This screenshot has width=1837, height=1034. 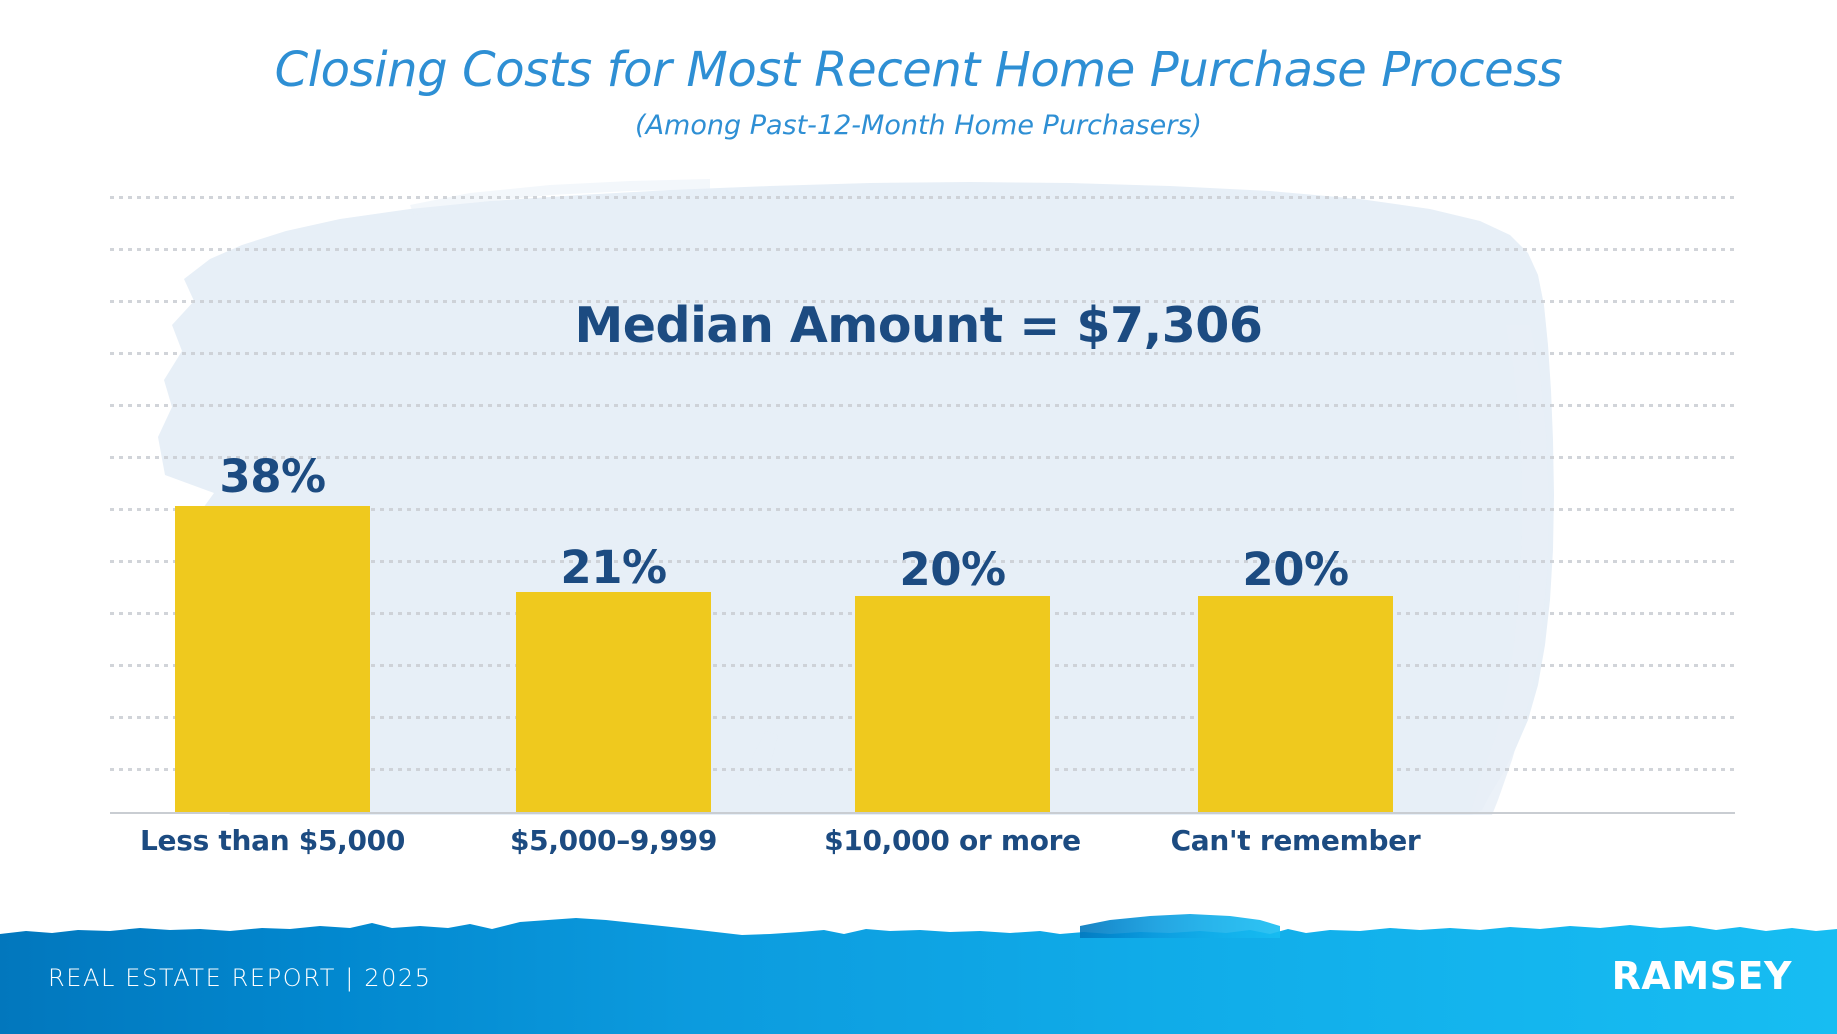 I want to click on bar-category-label: $5,000–9,999, so click(x=613, y=840).